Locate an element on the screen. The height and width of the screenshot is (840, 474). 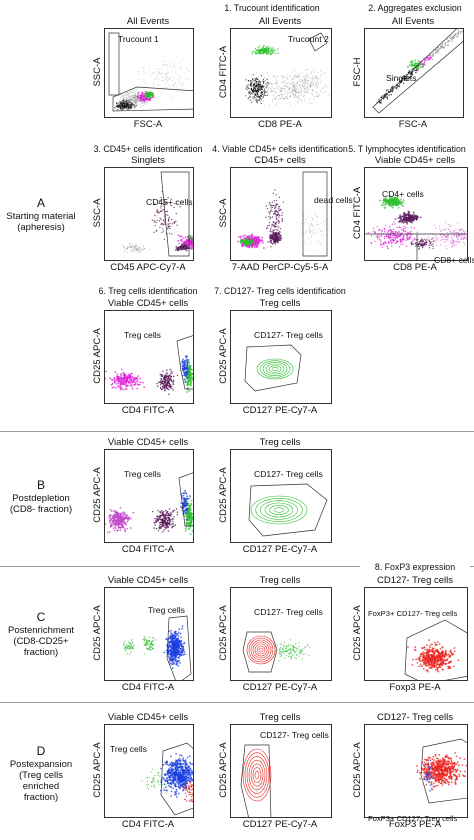
cd45-gate is located at coordinates (175, 214).